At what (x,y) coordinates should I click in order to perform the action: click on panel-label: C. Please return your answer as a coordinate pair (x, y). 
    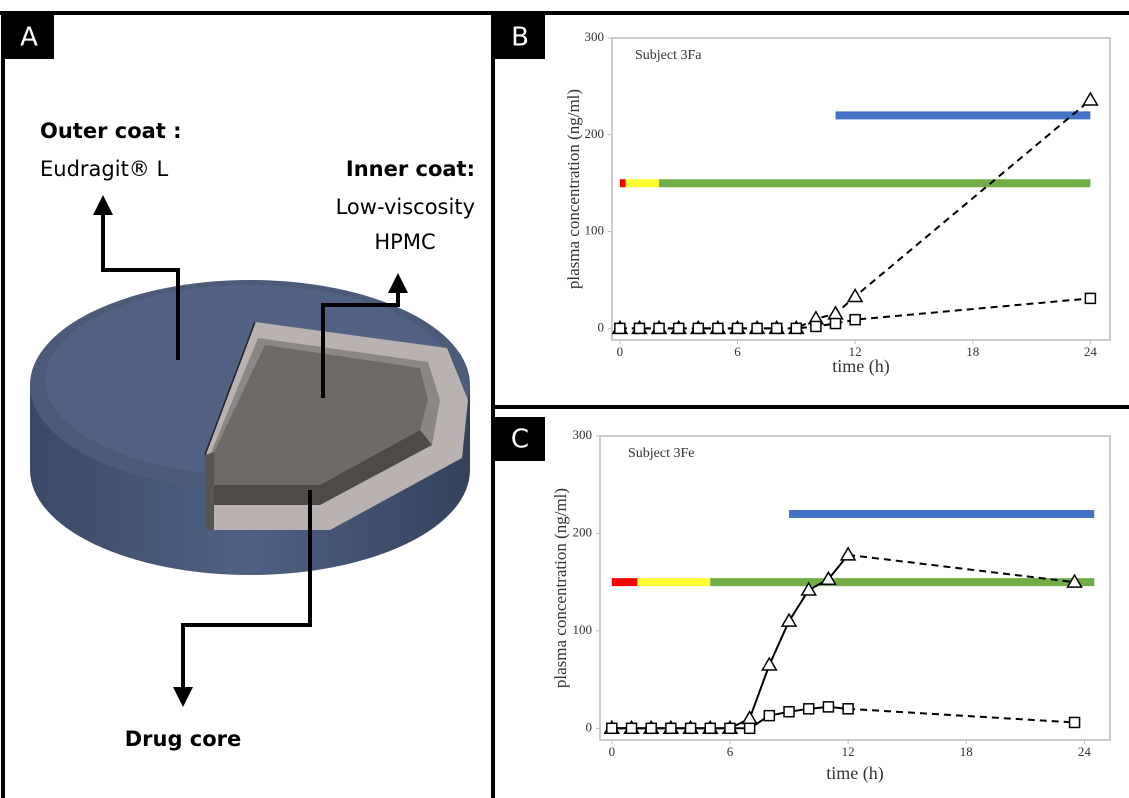
    Looking at the image, I should click on (520, 440).